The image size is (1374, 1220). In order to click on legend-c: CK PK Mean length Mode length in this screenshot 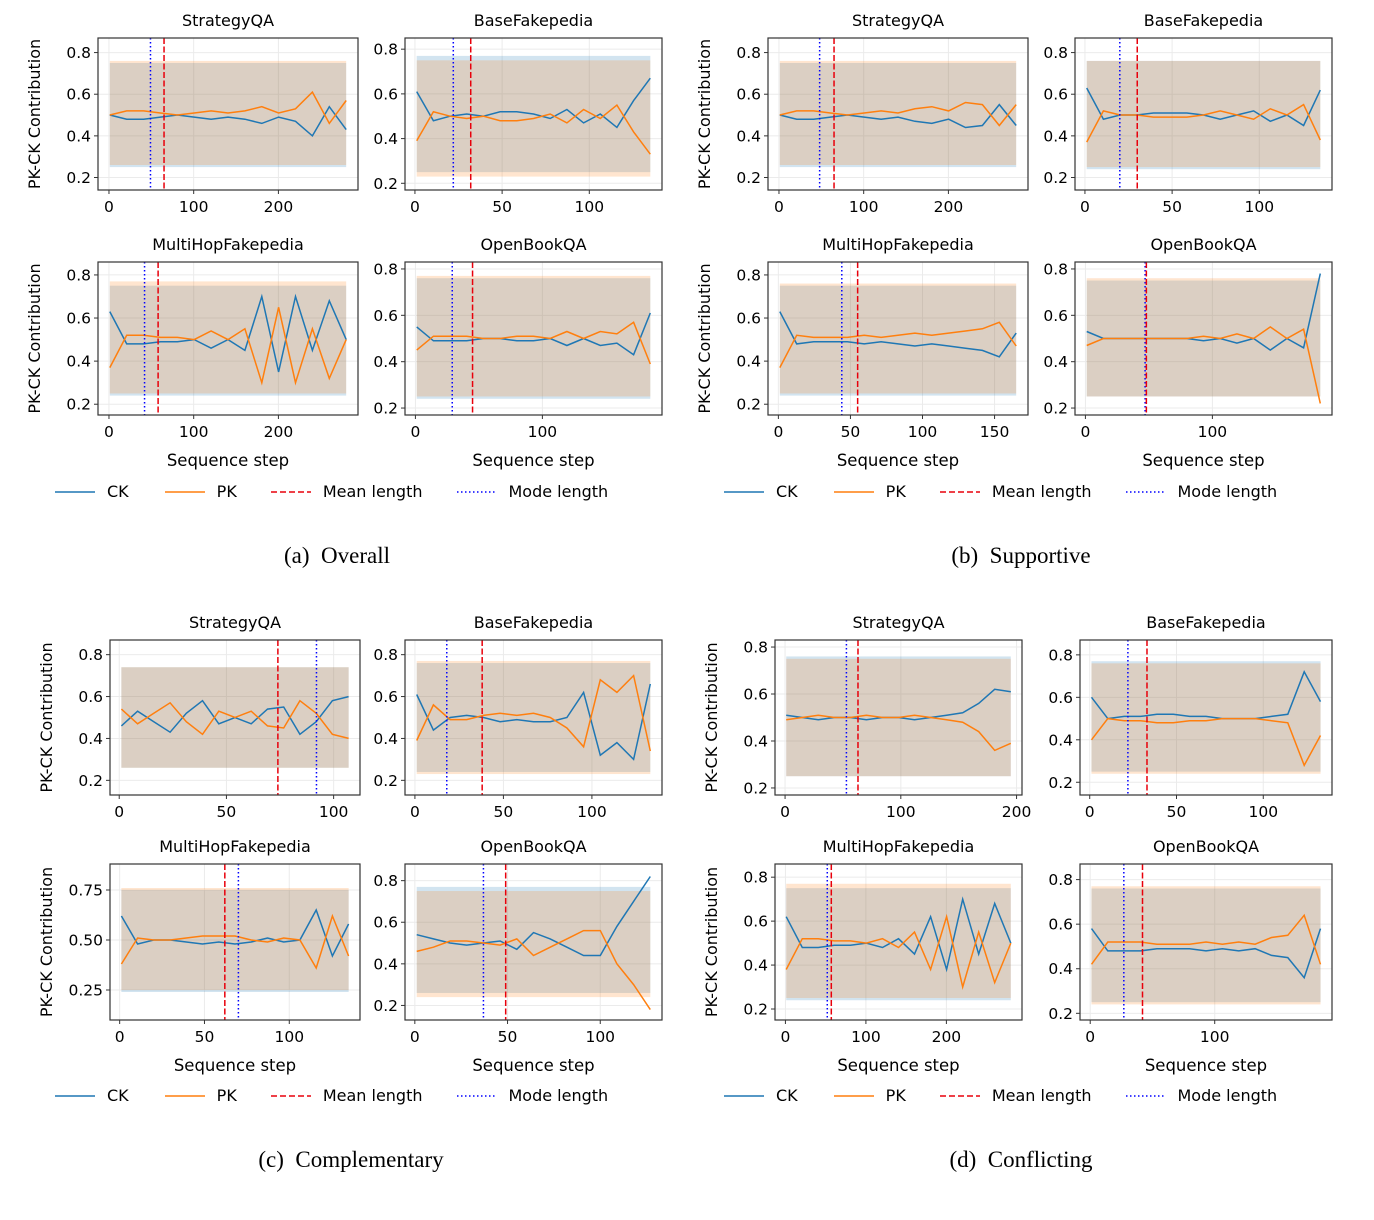, I will do `click(348, 1095)`.